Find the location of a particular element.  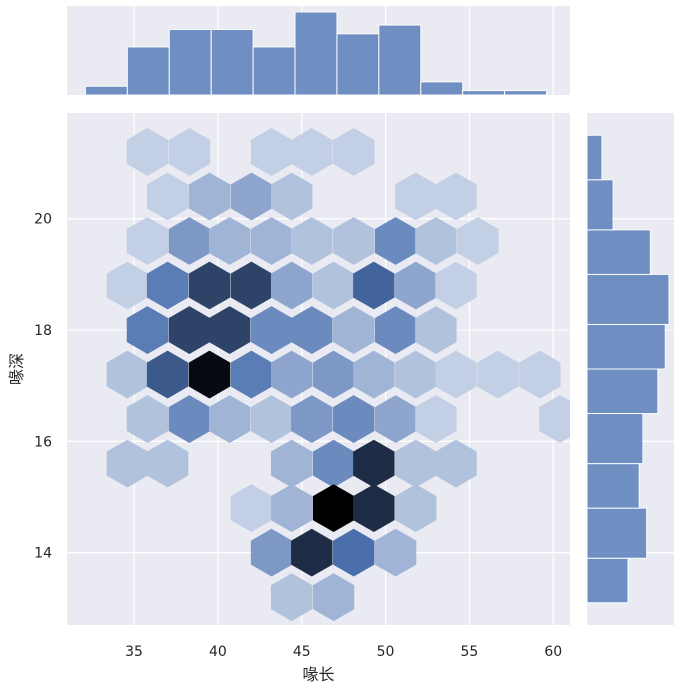

x-tick-labels: 35 40 45 50 55 60 is located at coordinates (343, 652).